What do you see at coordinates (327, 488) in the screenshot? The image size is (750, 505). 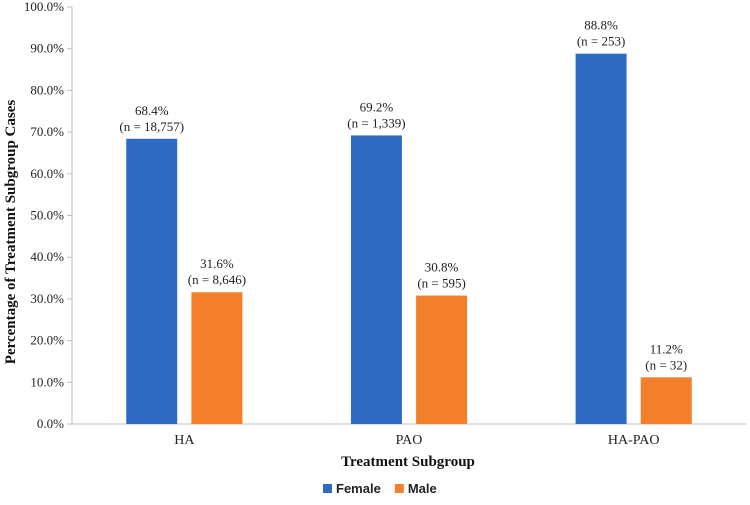 I see `legend-swatch-female` at bounding box center [327, 488].